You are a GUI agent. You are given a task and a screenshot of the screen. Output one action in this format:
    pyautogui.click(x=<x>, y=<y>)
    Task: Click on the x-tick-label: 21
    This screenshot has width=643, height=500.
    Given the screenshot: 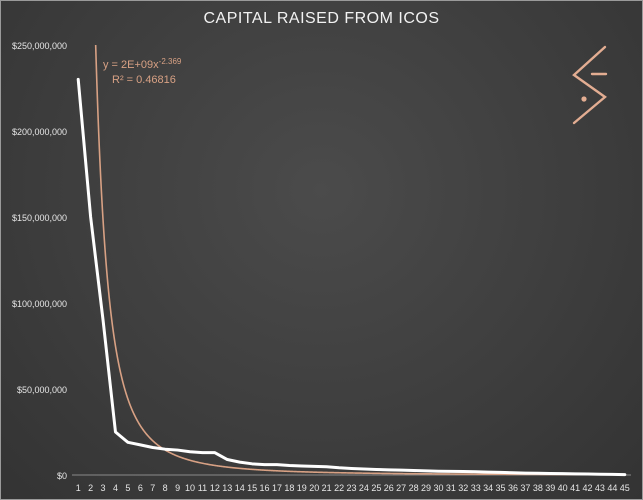 What is the action you would take?
    pyautogui.click(x=327, y=488)
    